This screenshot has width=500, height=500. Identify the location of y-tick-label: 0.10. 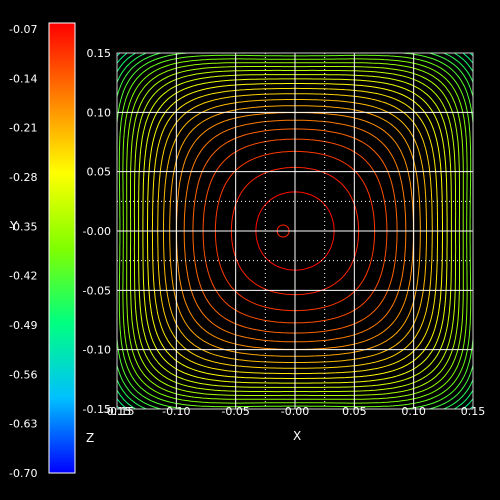
(99, 112).